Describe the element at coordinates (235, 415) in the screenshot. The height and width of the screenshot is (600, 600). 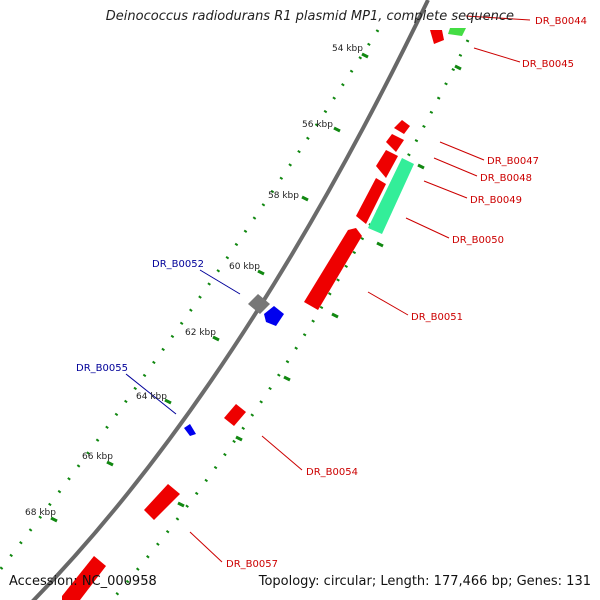
I see `gene-dr-b0054` at that location.